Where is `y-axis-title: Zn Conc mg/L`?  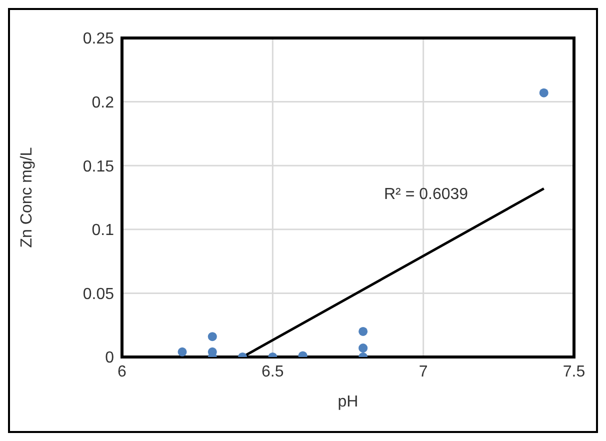 y-axis-title: Zn Conc mg/L is located at coordinates (27, 197).